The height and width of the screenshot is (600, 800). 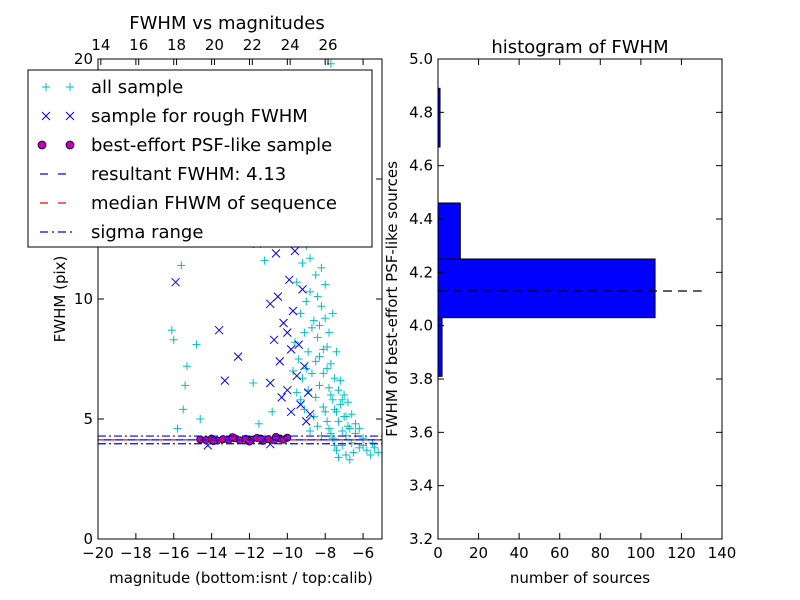 I want to click on top-tick-label: 24, so click(x=290, y=45).